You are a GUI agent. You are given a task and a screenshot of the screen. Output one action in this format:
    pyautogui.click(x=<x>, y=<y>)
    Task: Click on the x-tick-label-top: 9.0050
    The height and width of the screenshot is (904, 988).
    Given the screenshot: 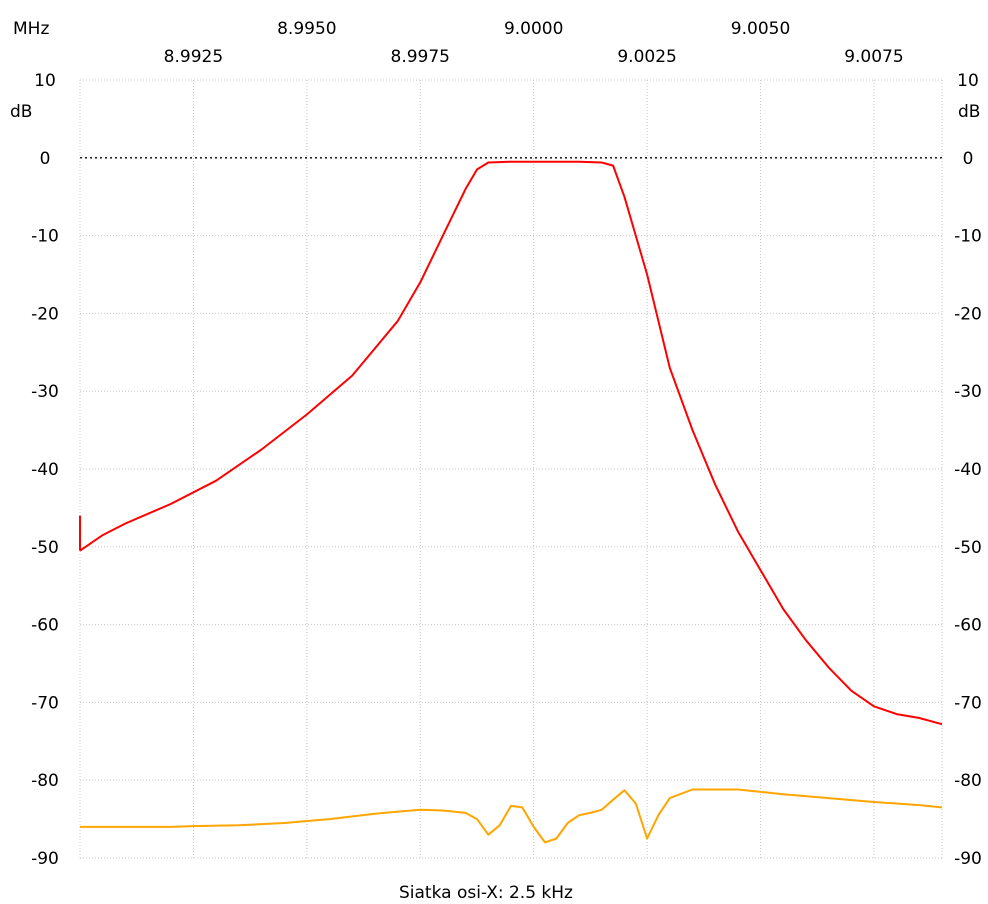 What is the action you would take?
    pyautogui.click(x=760, y=29)
    